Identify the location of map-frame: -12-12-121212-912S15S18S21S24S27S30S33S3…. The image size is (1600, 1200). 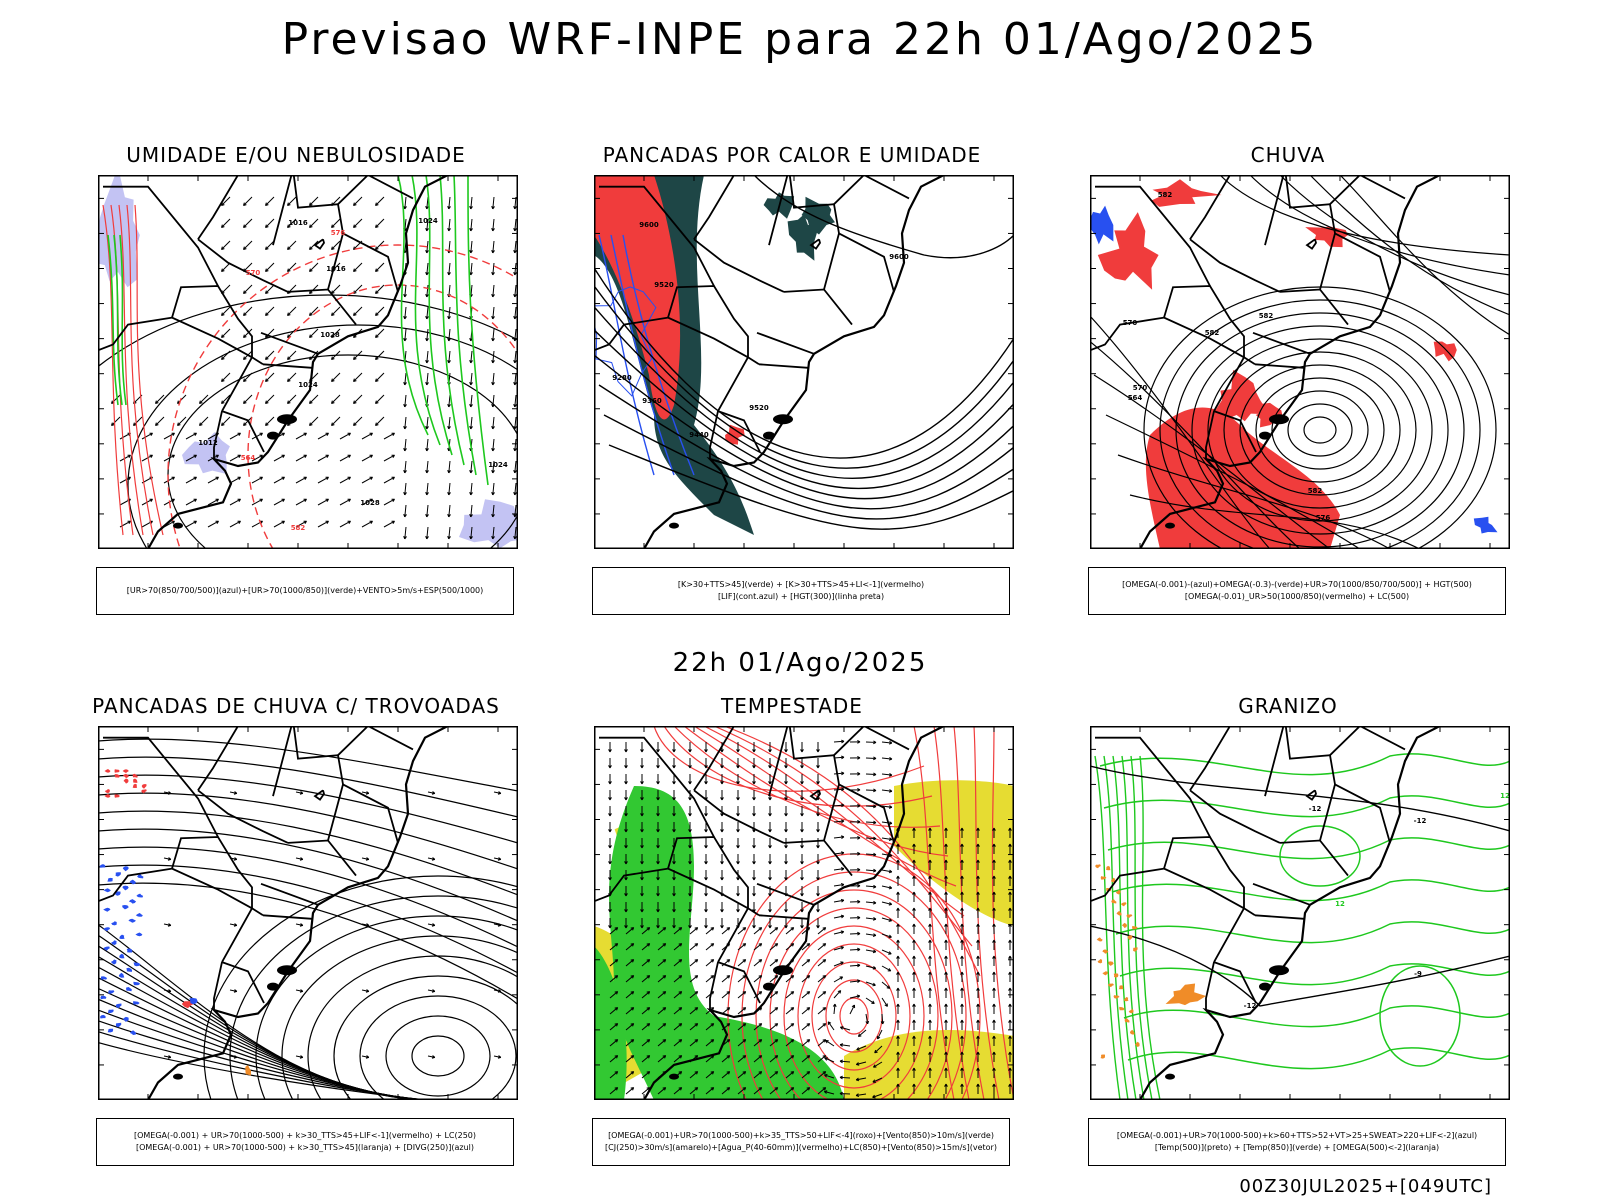
(1300, 913).